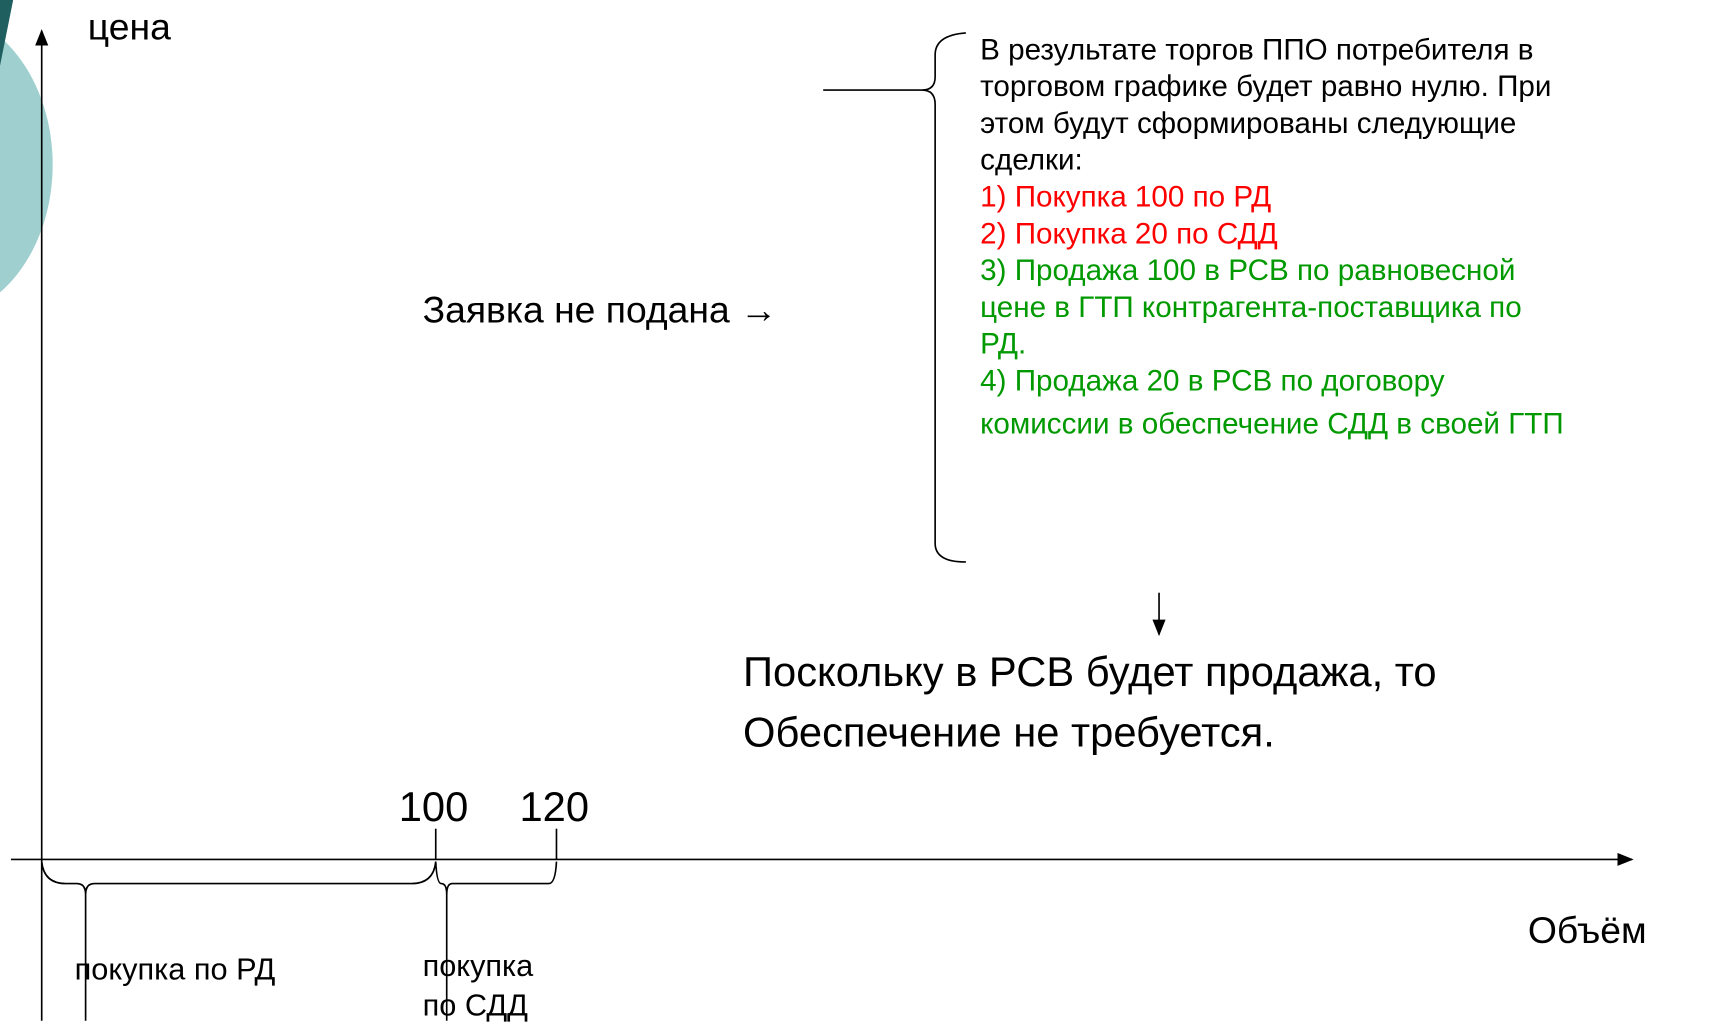 The width and height of the screenshot is (1721, 1023). Describe the element at coordinates (129, 27) in the screenshot. I see `y-axis-label: цена` at that location.